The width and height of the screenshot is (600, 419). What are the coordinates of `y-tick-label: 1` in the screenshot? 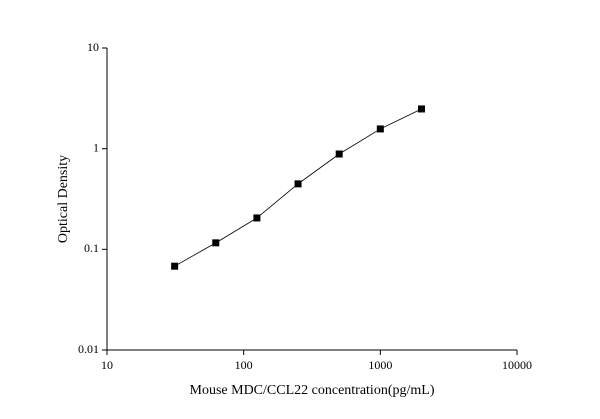 It's located at (96, 147).